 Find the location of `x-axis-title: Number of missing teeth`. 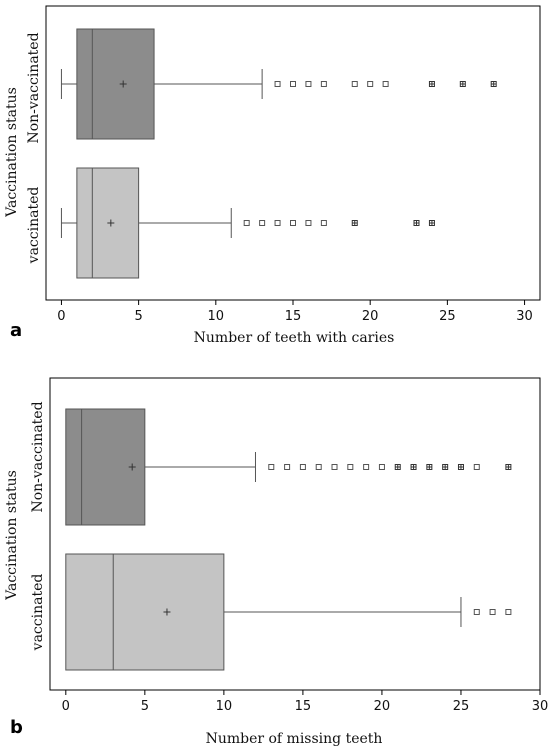

x-axis-title: Number of missing teeth is located at coordinates (294, 739).